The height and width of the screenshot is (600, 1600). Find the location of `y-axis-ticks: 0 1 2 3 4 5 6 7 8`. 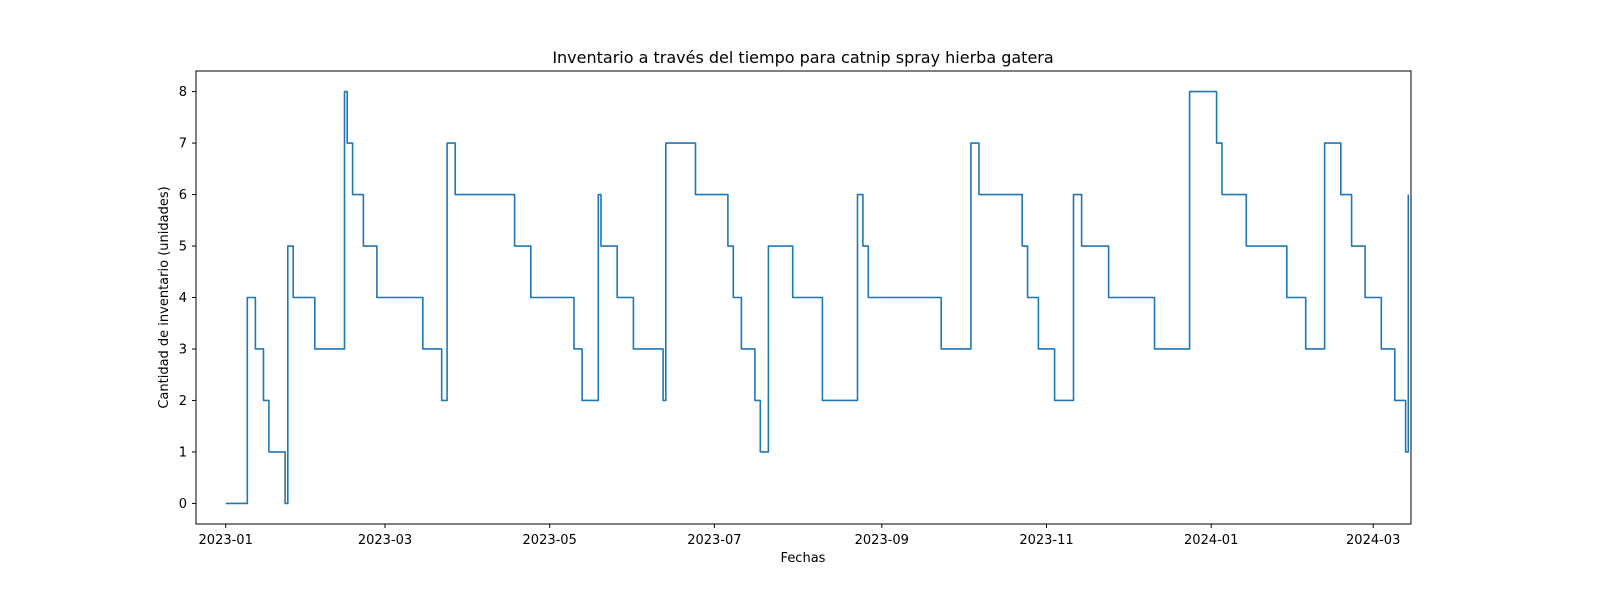

y-axis-ticks: 0 1 2 3 4 5 6 7 8 is located at coordinates (187, 298).